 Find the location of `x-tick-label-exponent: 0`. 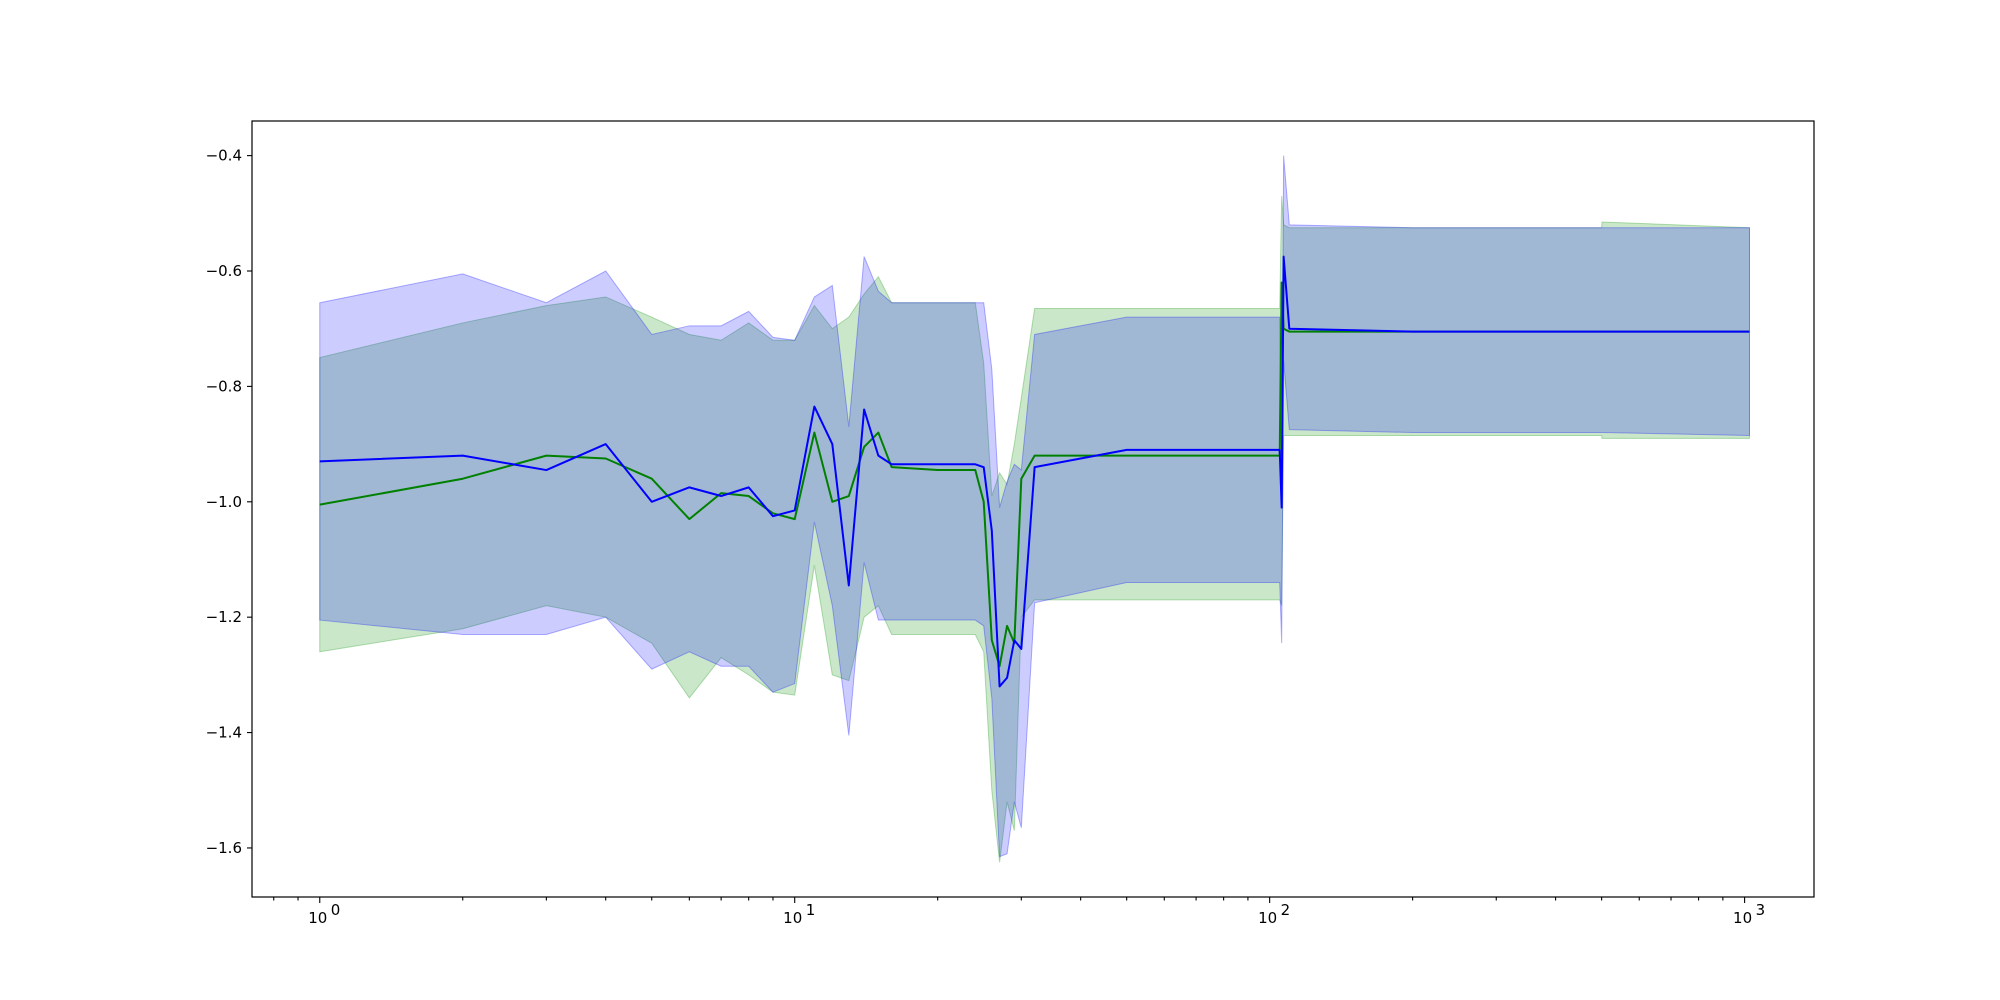

x-tick-label-exponent: 0 is located at coordinates (336, 910).